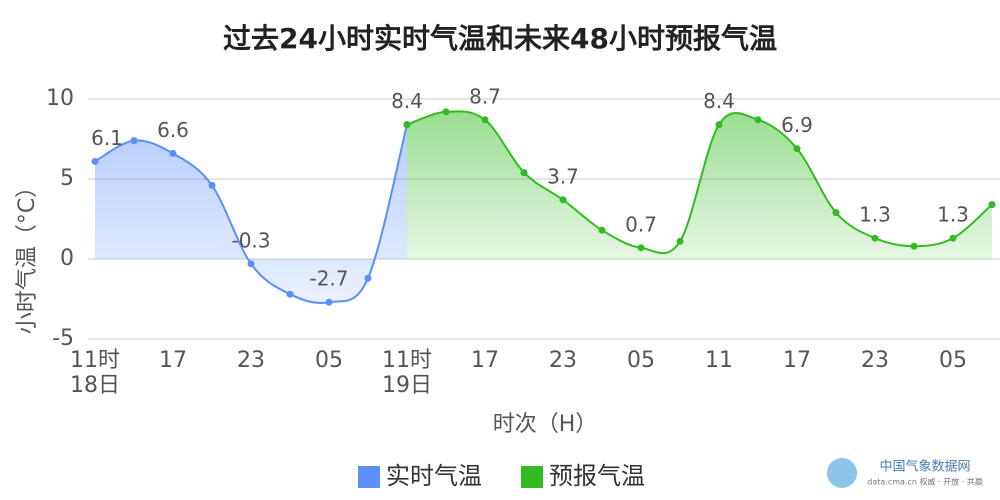 The height and width of the screenshot is (500, 1000). I want to click on x-tick-line: 18日, so click(95, 385).